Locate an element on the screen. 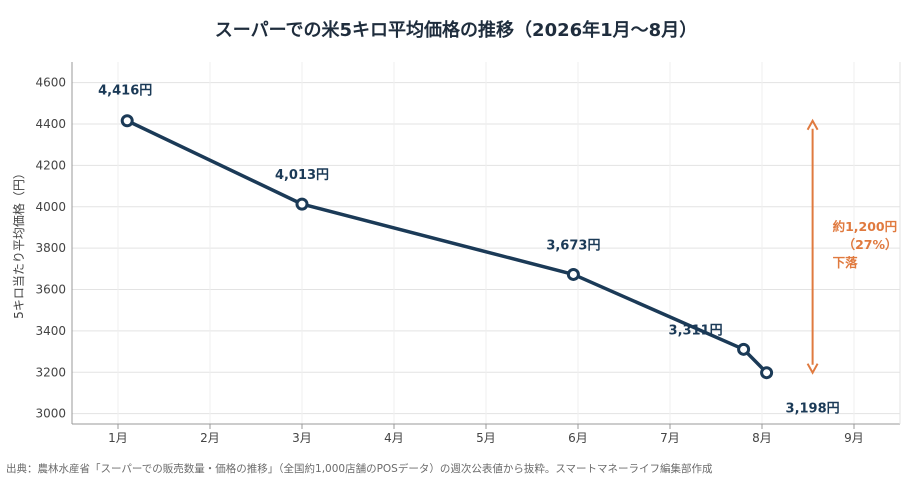  annotation-arrowhead-bottom is located at coordinates (812, 369).